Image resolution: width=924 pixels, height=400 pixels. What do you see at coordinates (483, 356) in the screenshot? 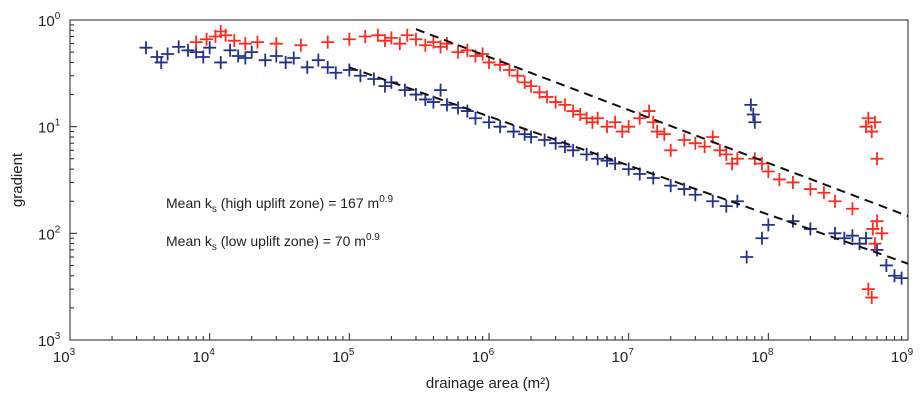
I see `x-tick-label: 10⁶` at bounding box center [483, 356].